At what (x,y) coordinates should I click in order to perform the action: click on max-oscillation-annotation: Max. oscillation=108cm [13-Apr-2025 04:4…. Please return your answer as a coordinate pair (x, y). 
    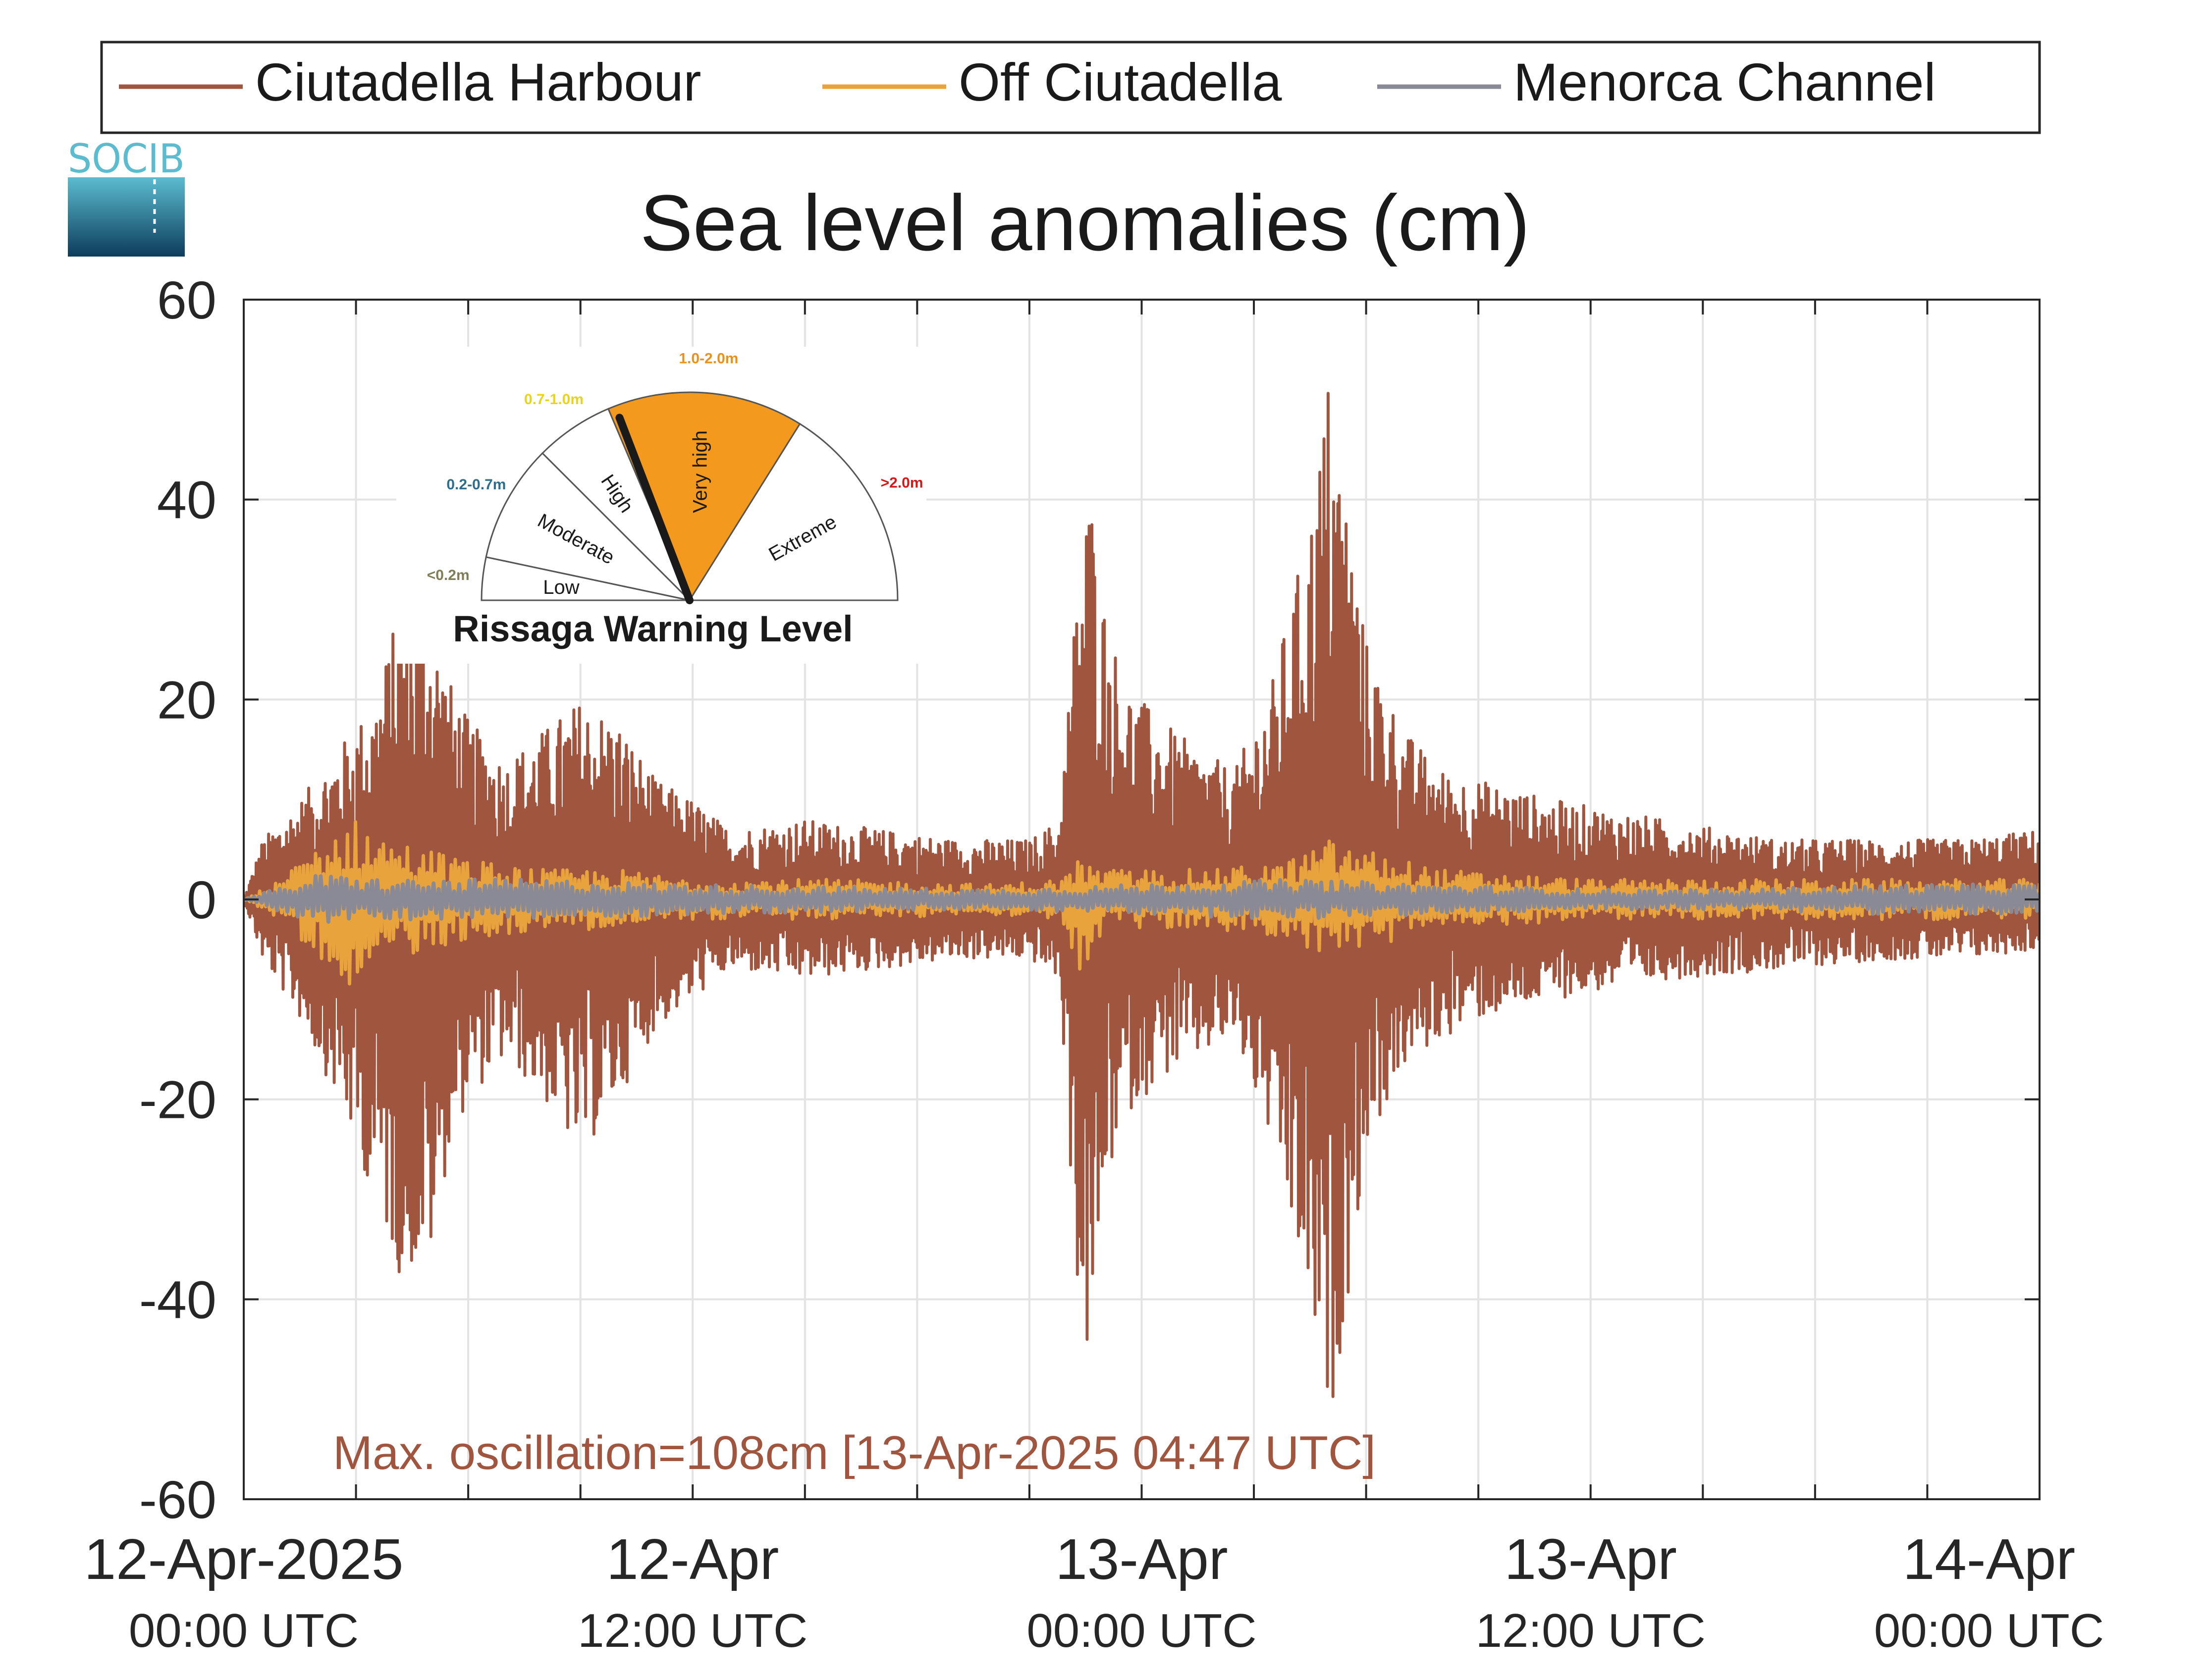
    Looking at the image, I should click on (854, 1452).